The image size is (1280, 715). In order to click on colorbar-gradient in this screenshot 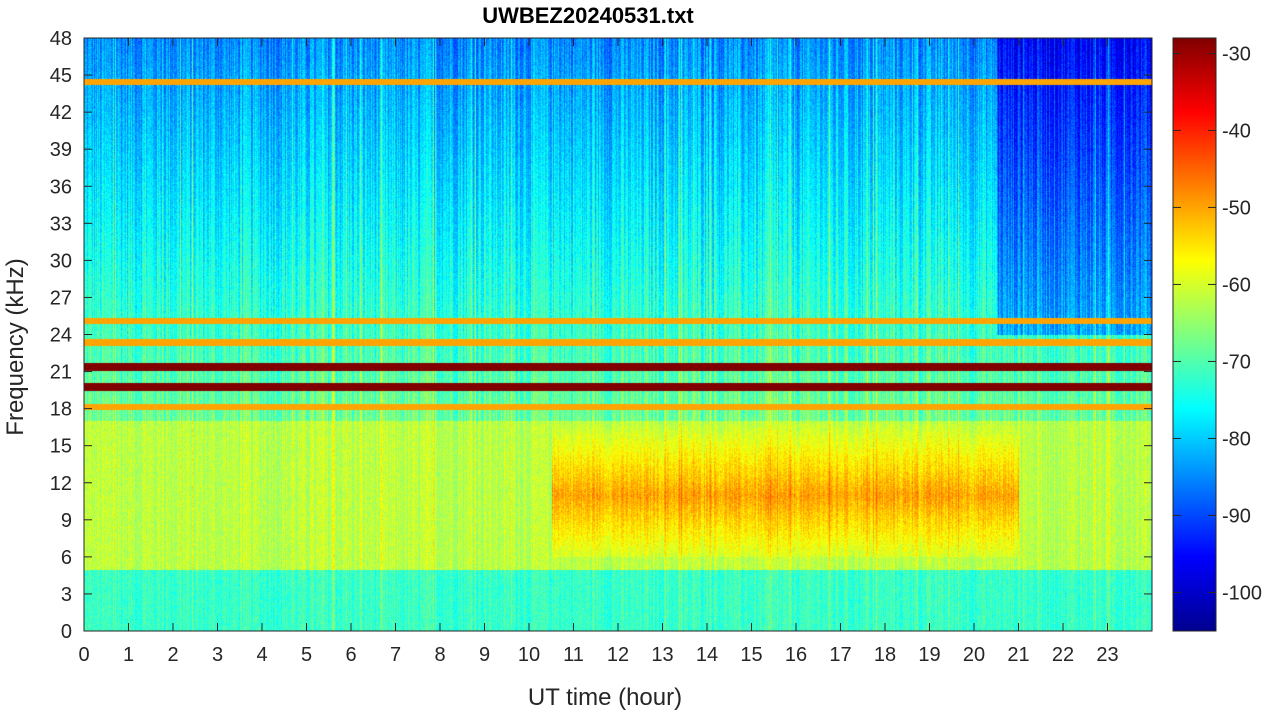, I will do `click(1194, 334)`.